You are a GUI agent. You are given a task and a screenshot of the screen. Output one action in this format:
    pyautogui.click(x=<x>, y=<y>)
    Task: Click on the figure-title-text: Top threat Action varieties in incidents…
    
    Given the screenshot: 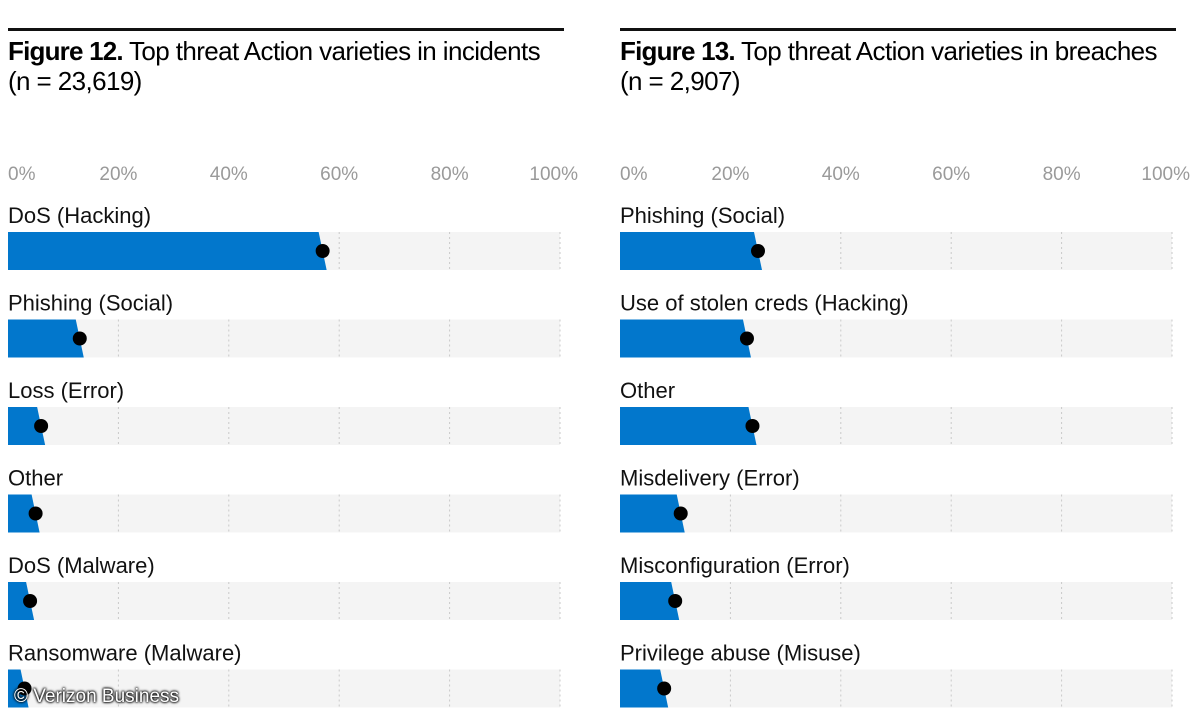 What is the action you would take?
    pyautogui.click(x=274, y=66)
    